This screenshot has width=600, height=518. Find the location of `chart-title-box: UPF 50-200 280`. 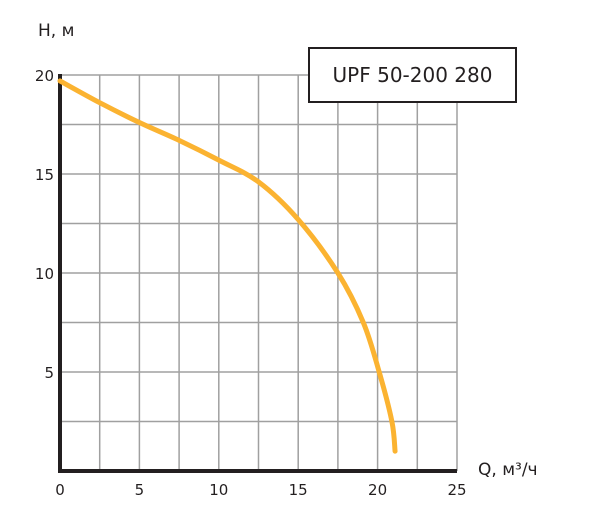

chart-title-box: UPF 50-200 280 is located at coordinates (412, 75).